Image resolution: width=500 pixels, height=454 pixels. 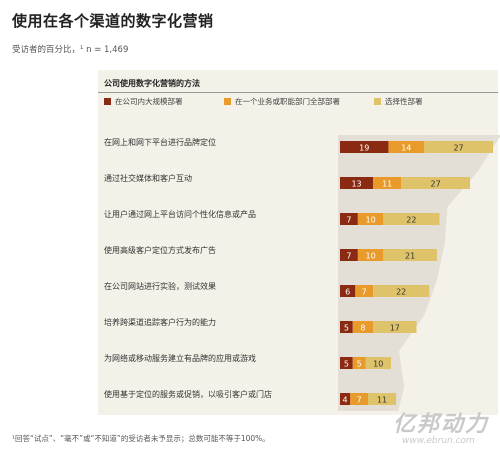 I want to click on data-label: 13, so click(x=356, y=184).